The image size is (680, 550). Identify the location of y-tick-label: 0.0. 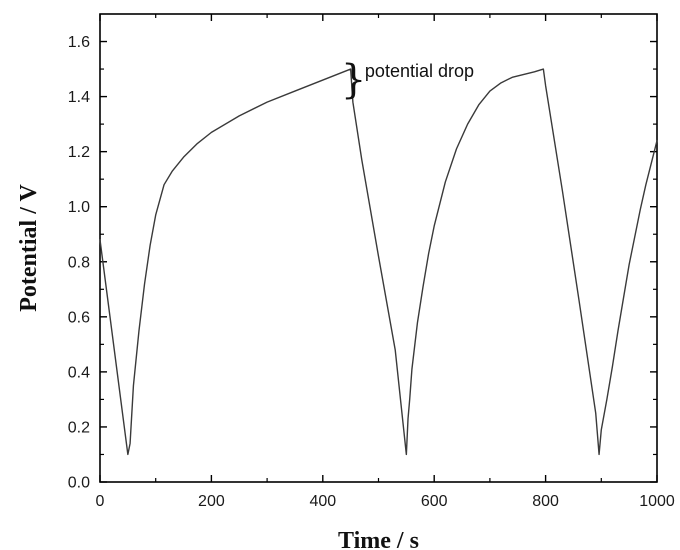
(79, 483).